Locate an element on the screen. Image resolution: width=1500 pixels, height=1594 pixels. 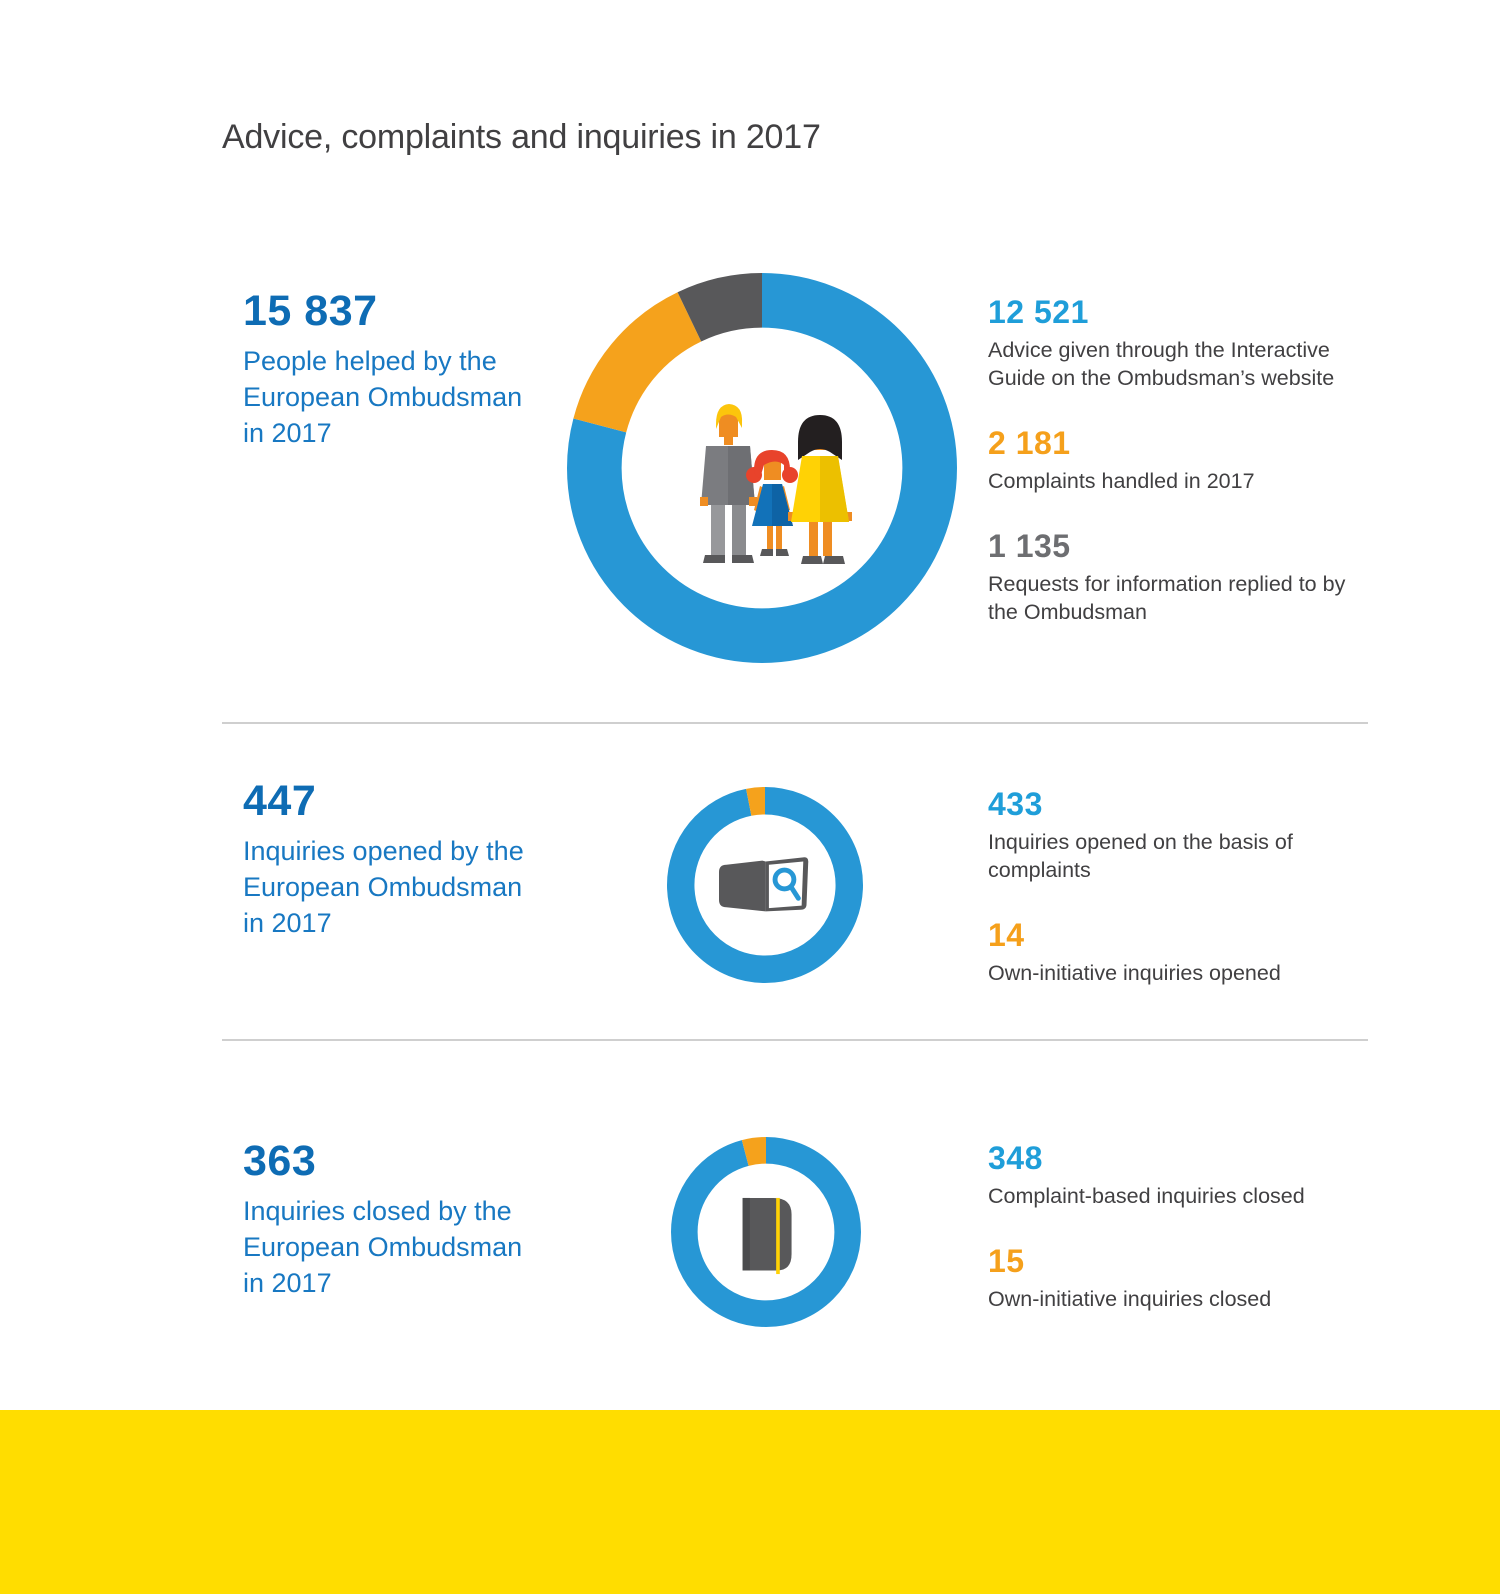
page-title: Advice, complaints and inquiries in 2017 is located at coordinates (521, 137).